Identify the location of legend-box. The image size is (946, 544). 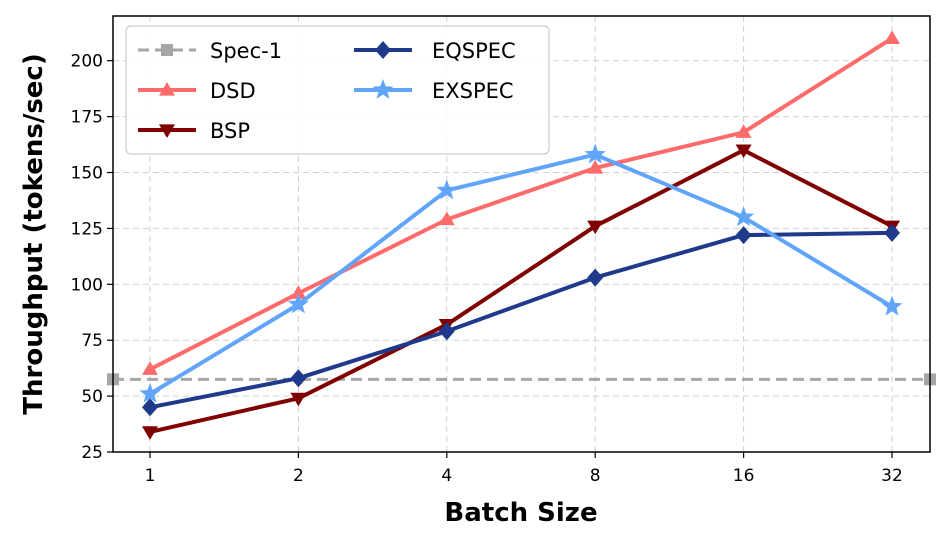
(337, 90).